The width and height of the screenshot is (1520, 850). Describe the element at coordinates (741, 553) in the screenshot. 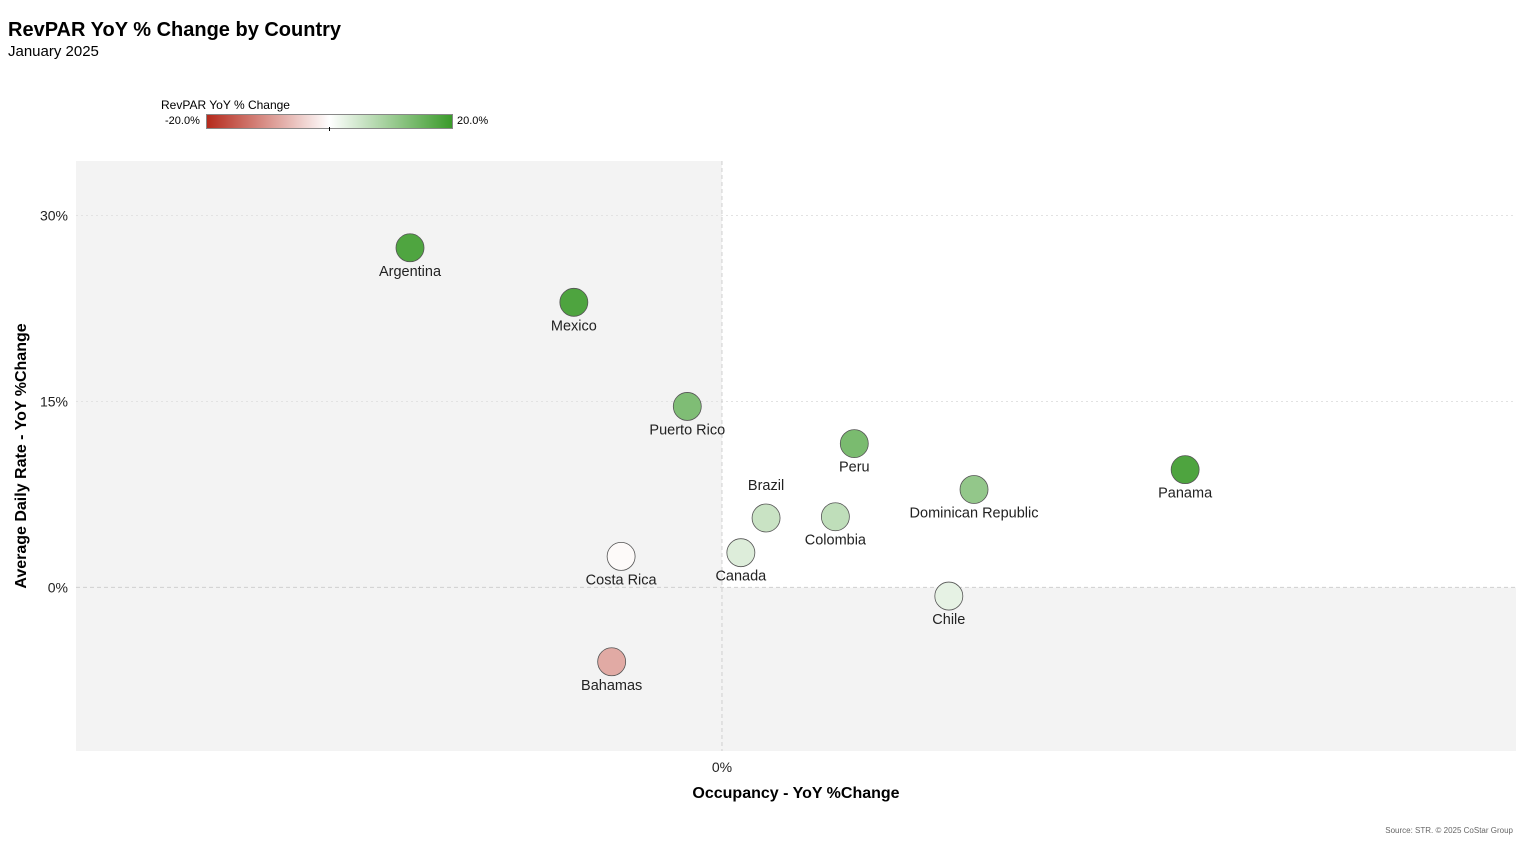

I see `point-canada` at that location.